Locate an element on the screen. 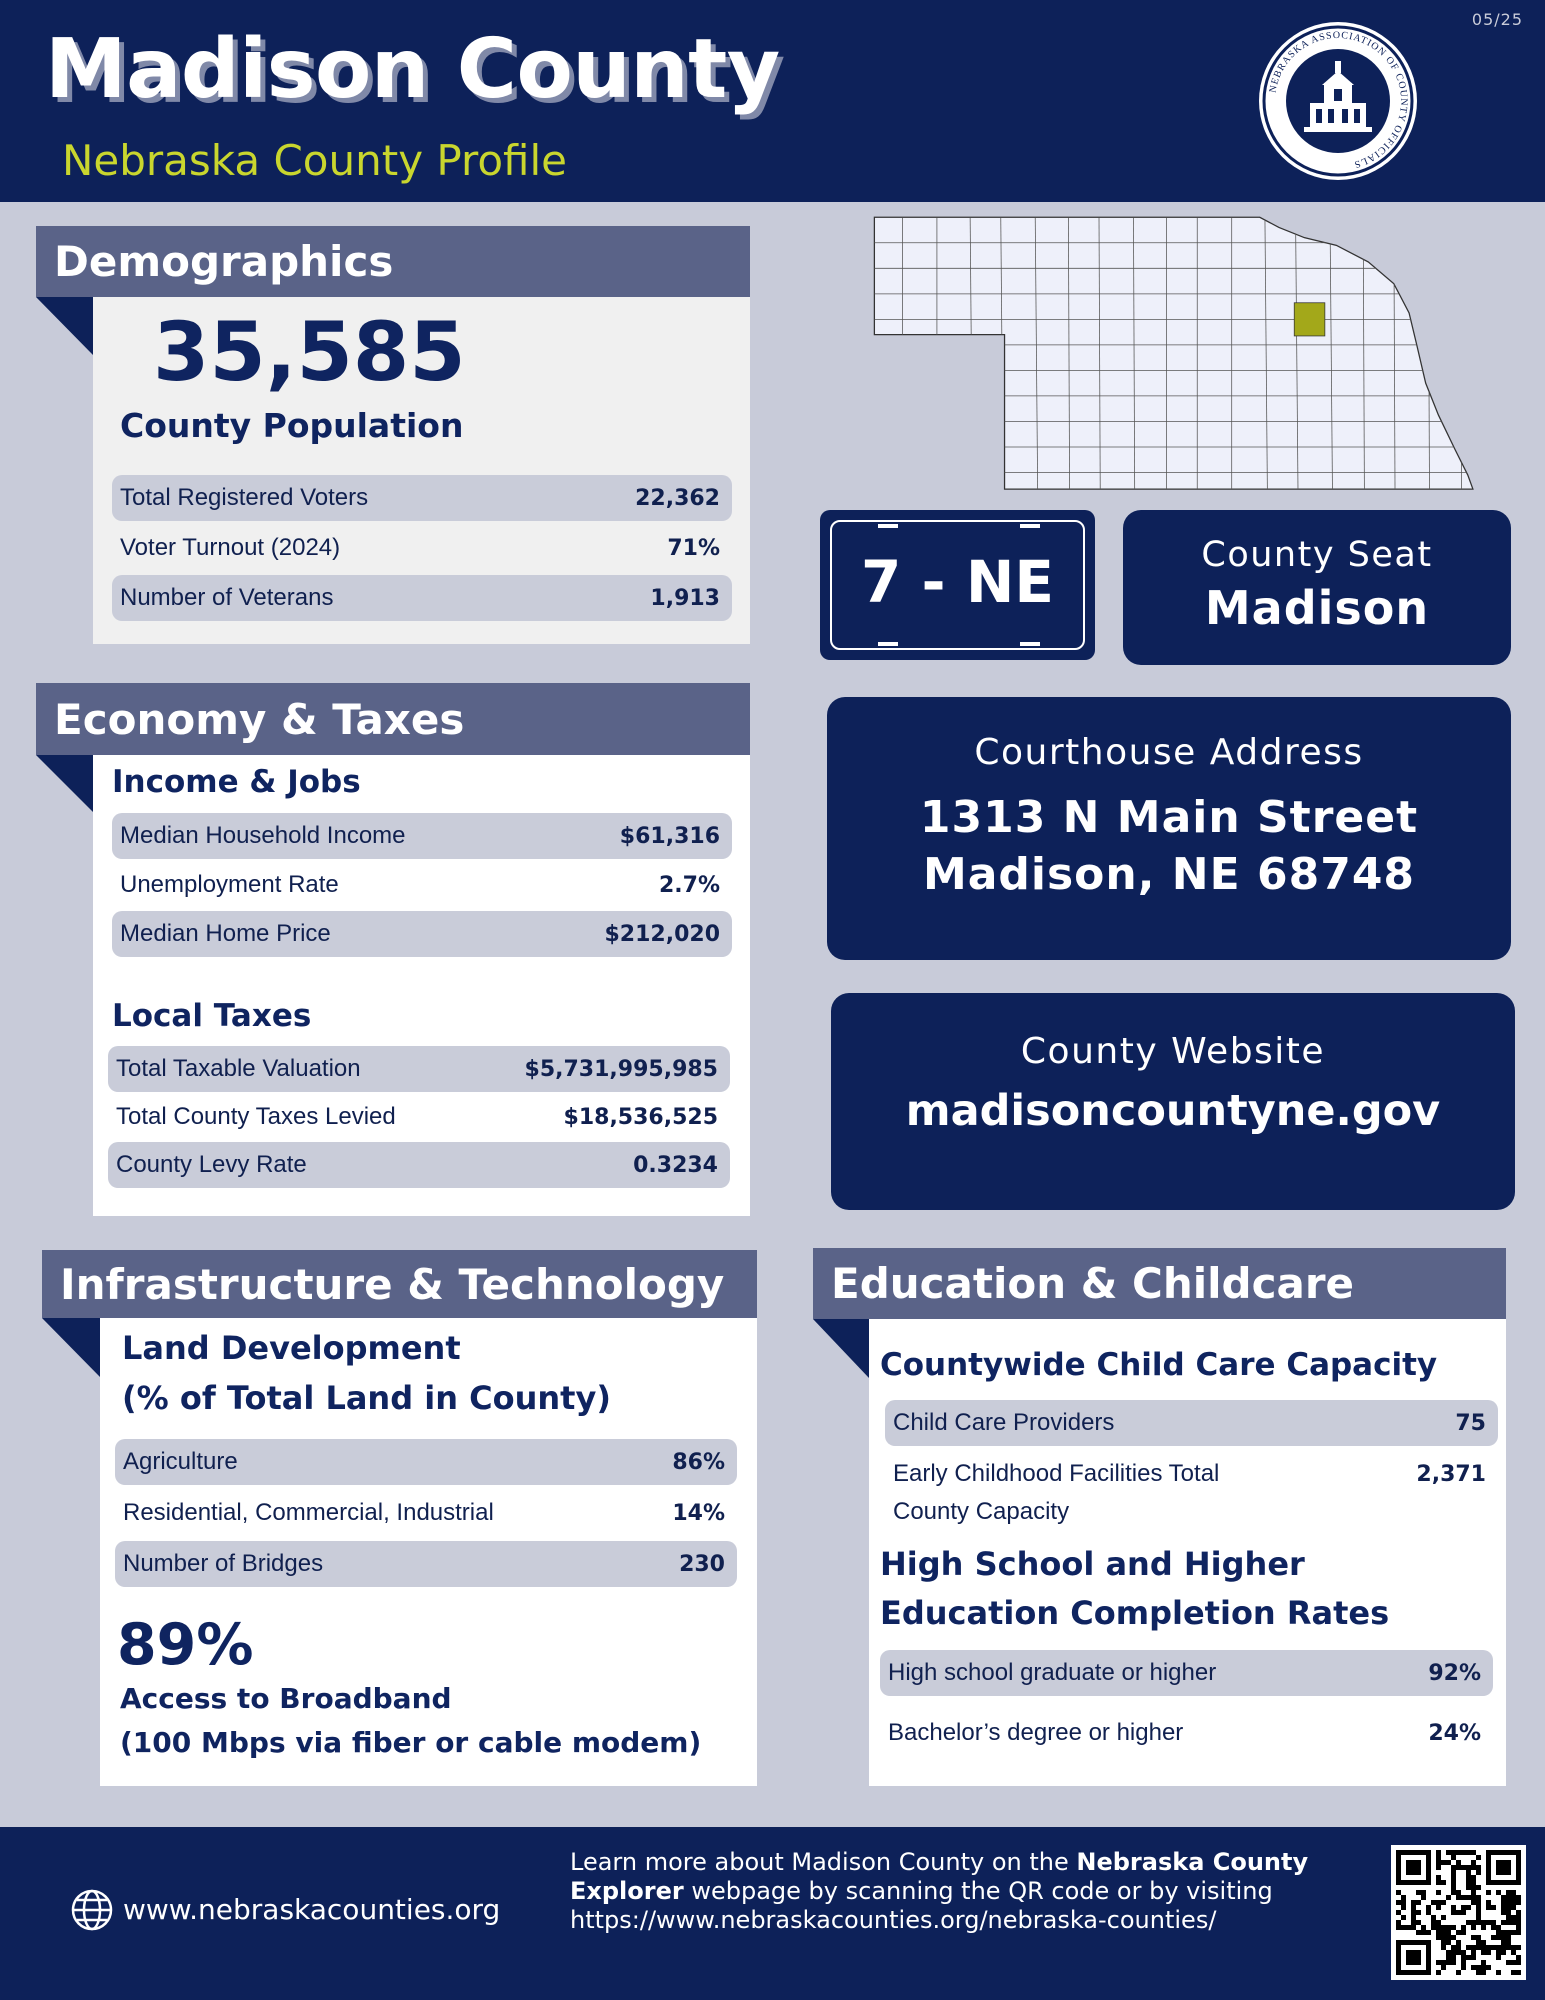 The height and width of the screenshot is (2000, 1545). section-header: Economy & Taxes is located at coordinates (393, 719).